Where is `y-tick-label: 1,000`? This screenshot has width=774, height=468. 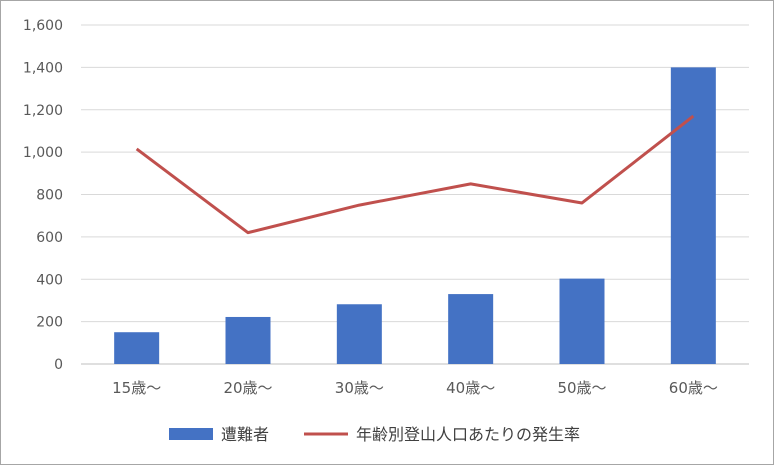 y-tick-label: 1,000 is located at coordinates (43, 153).